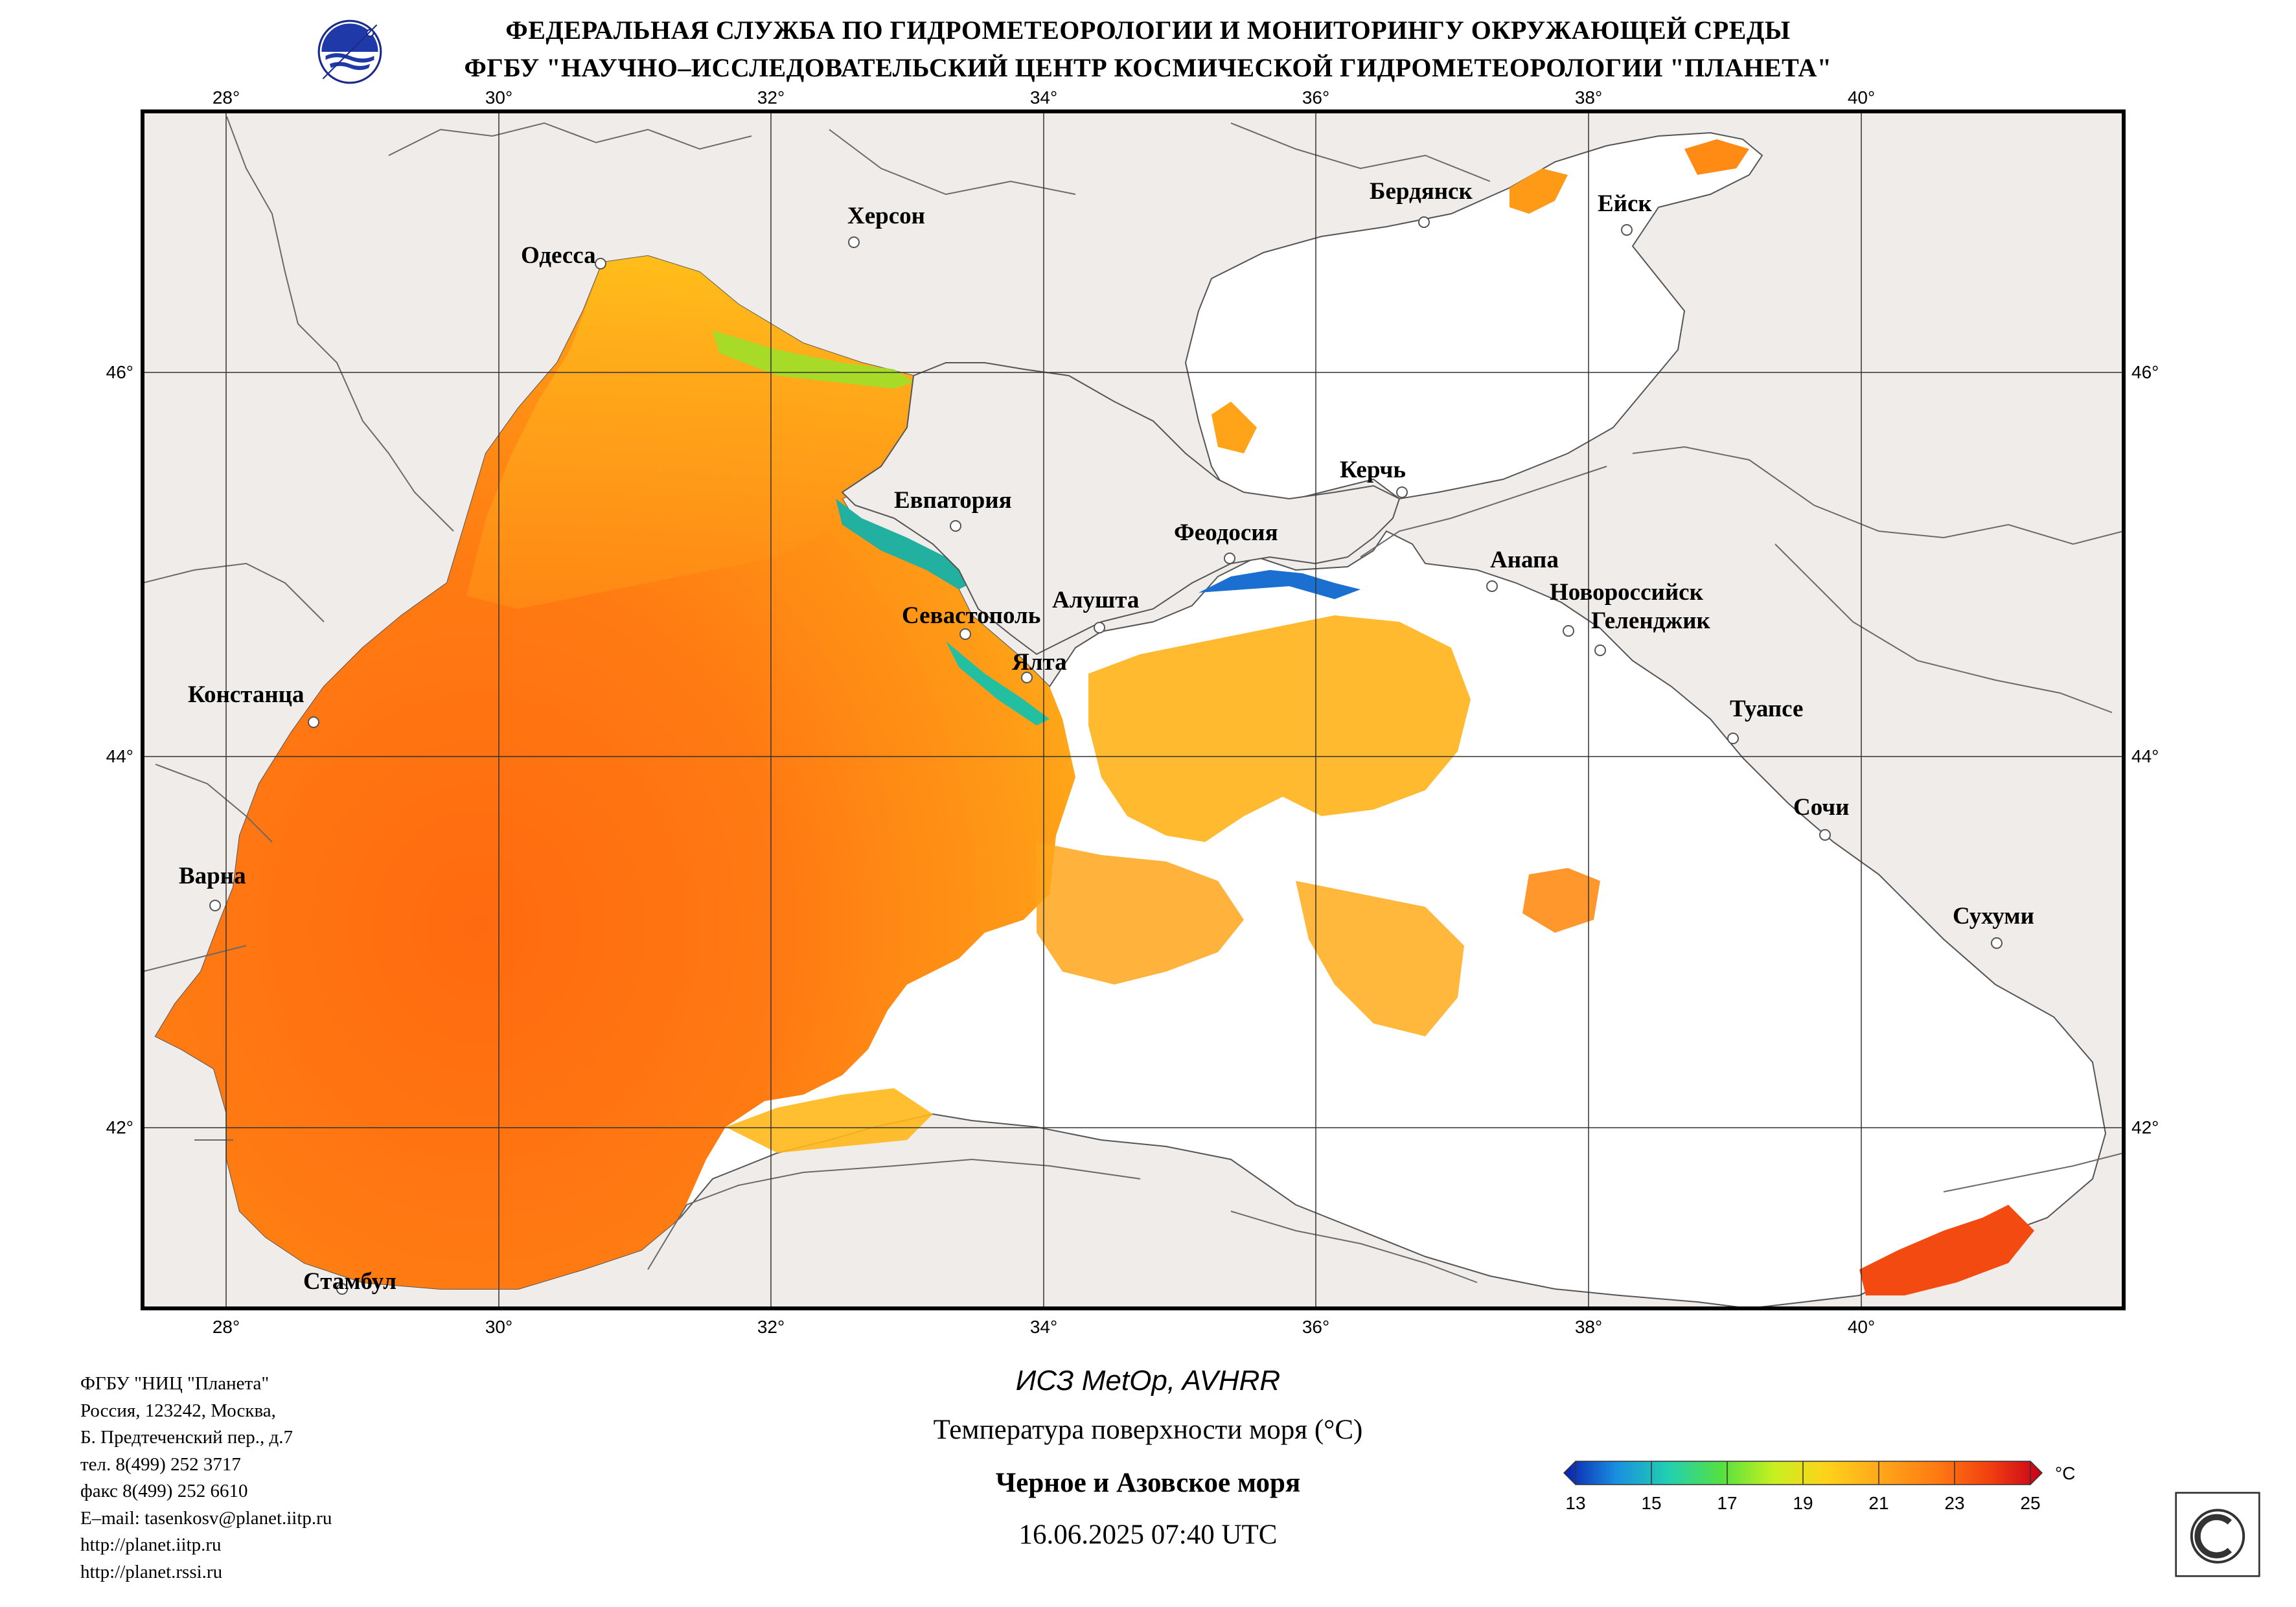  Describe the element at coordinates (1627, 592) in the screenshot. I see `city-label-novorossiysk: Новороссийск` at that location.